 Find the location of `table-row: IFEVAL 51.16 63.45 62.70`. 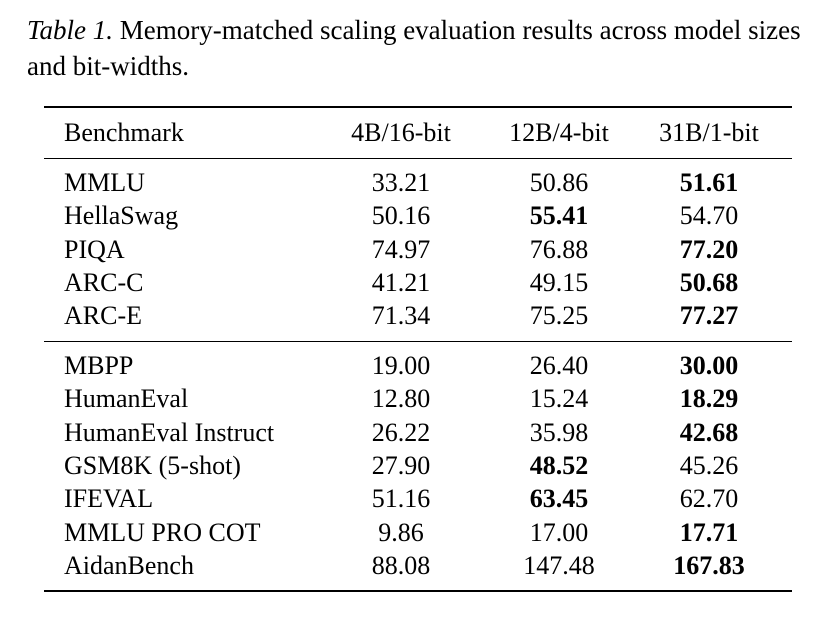

table-row: IFEVAL 51.16 63.45 62.70 is located at coordinates (418, 498).